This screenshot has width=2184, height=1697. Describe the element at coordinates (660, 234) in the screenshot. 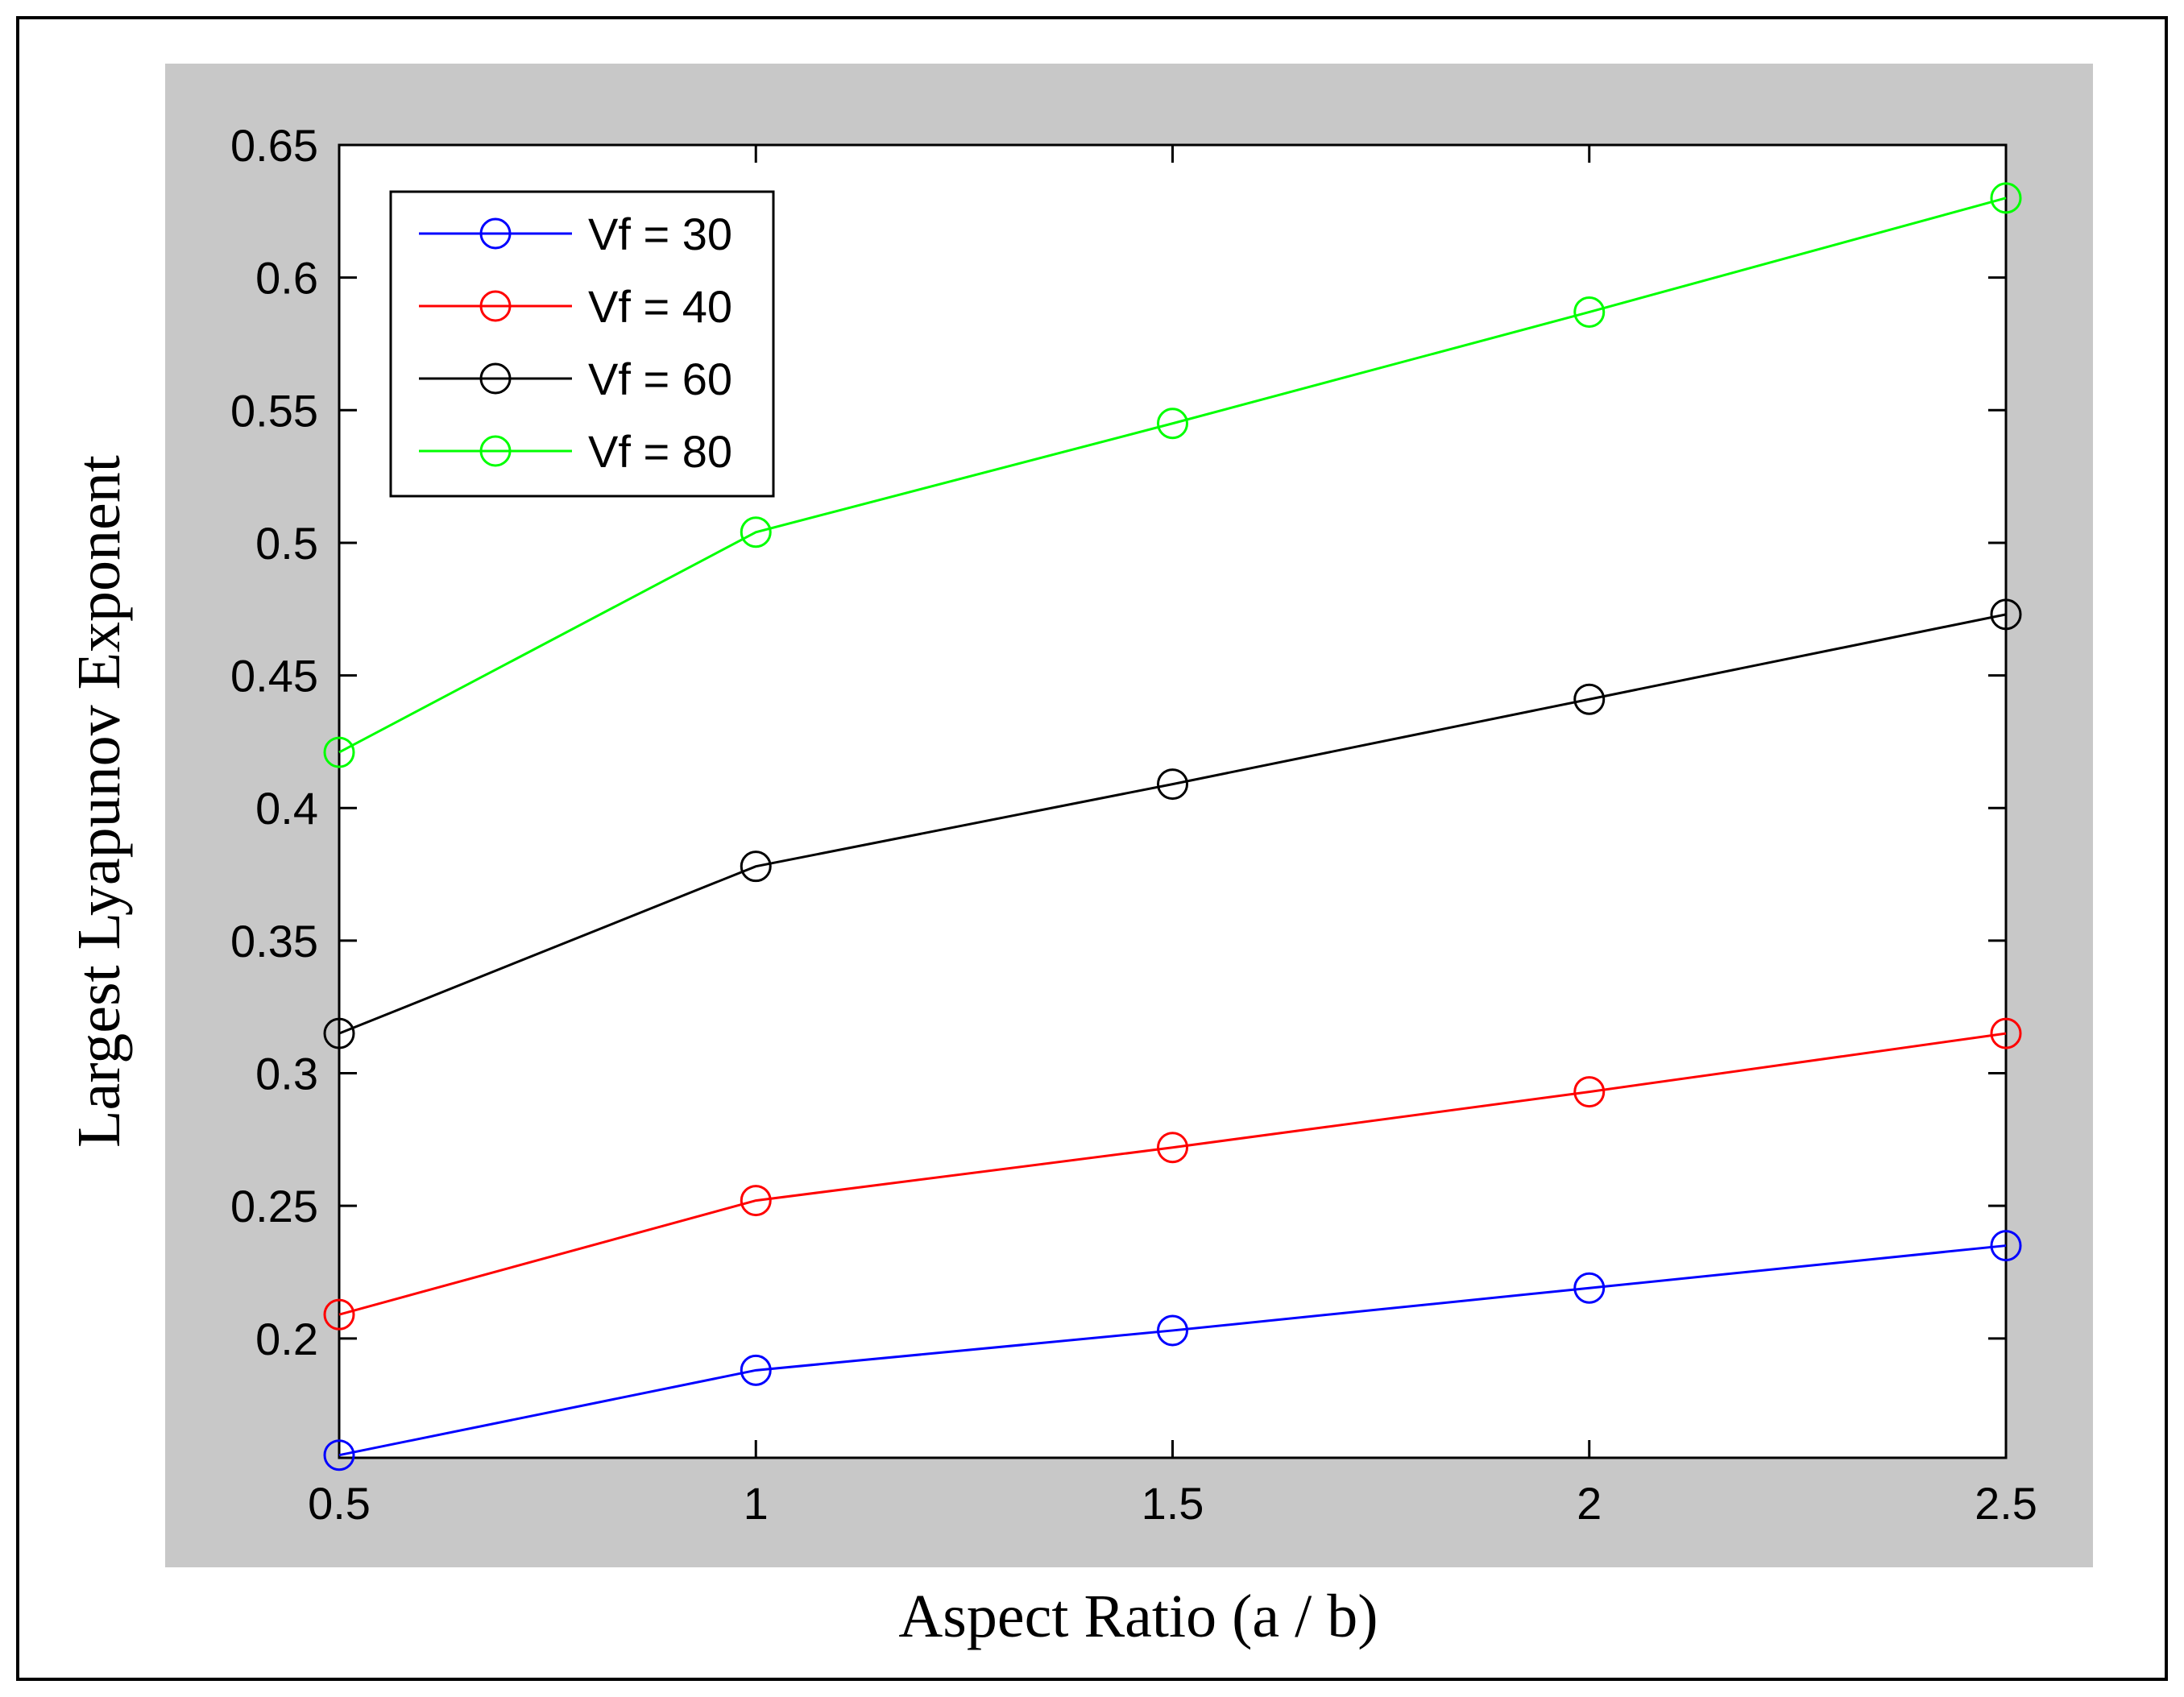

I see `legend-label: Vf = 30` at that location.